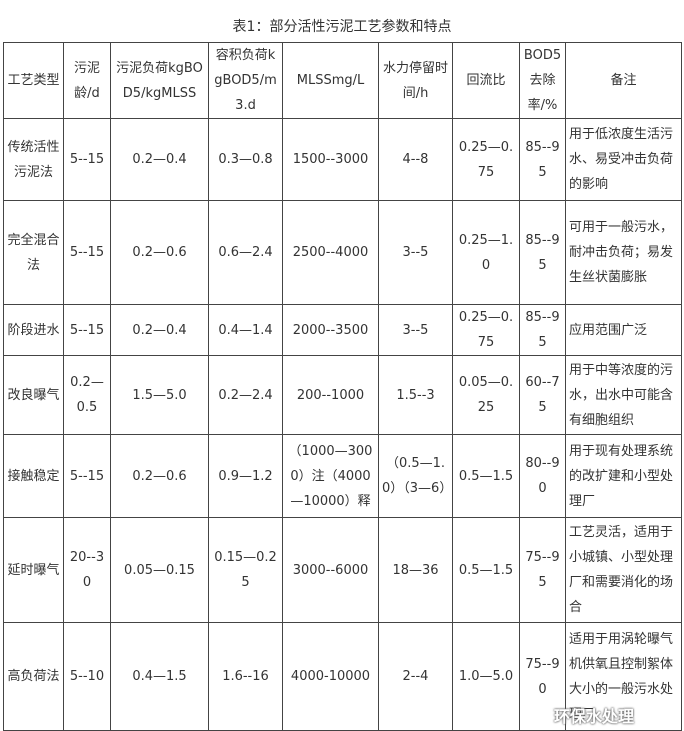 The height and width of the screenshot is (731, 684). I want to click on table-title: 表1：部分活性污泥工艺参数和特点, so click(342, 27).